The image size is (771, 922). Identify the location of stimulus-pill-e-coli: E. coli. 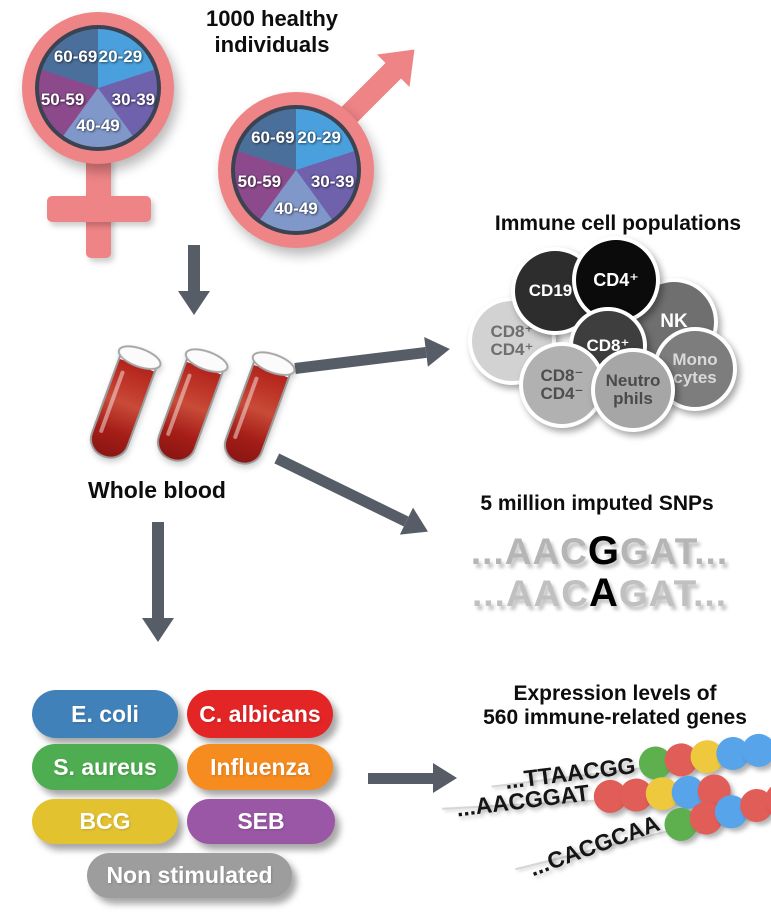
(105, 714).